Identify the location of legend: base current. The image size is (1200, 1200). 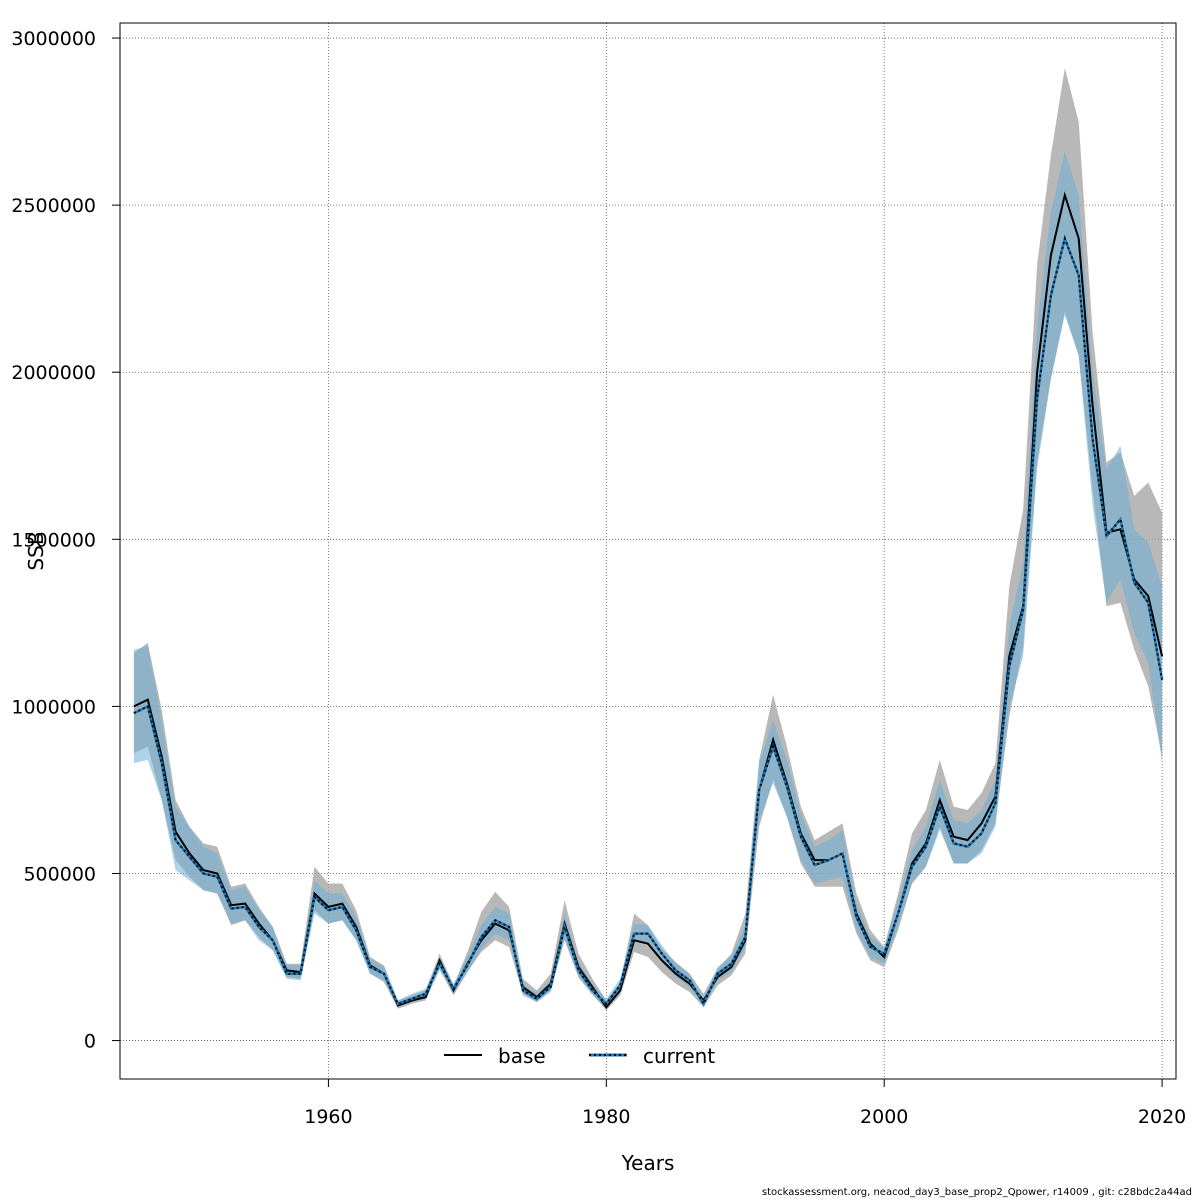
(579, 1056).